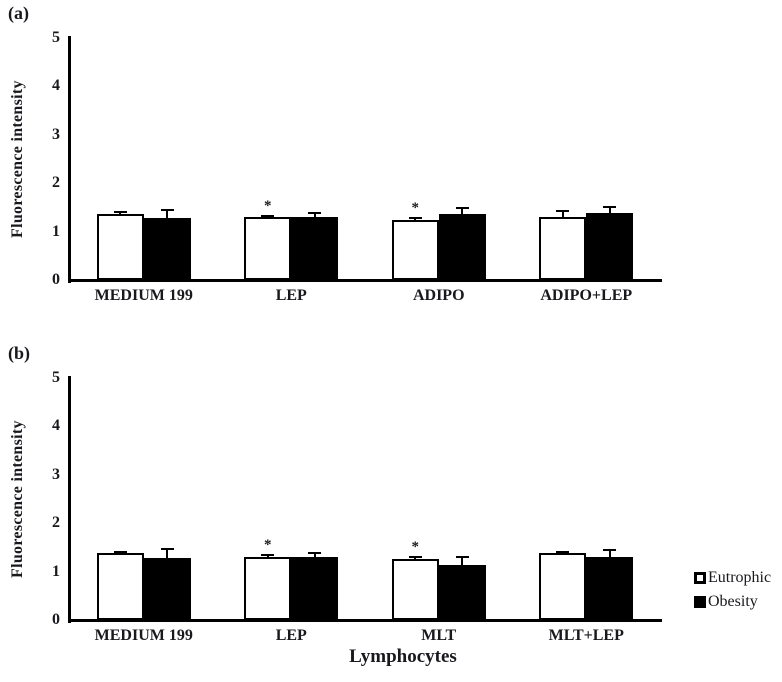  I want to click on category-label-adipo: ADIPO, so click(438, 295).